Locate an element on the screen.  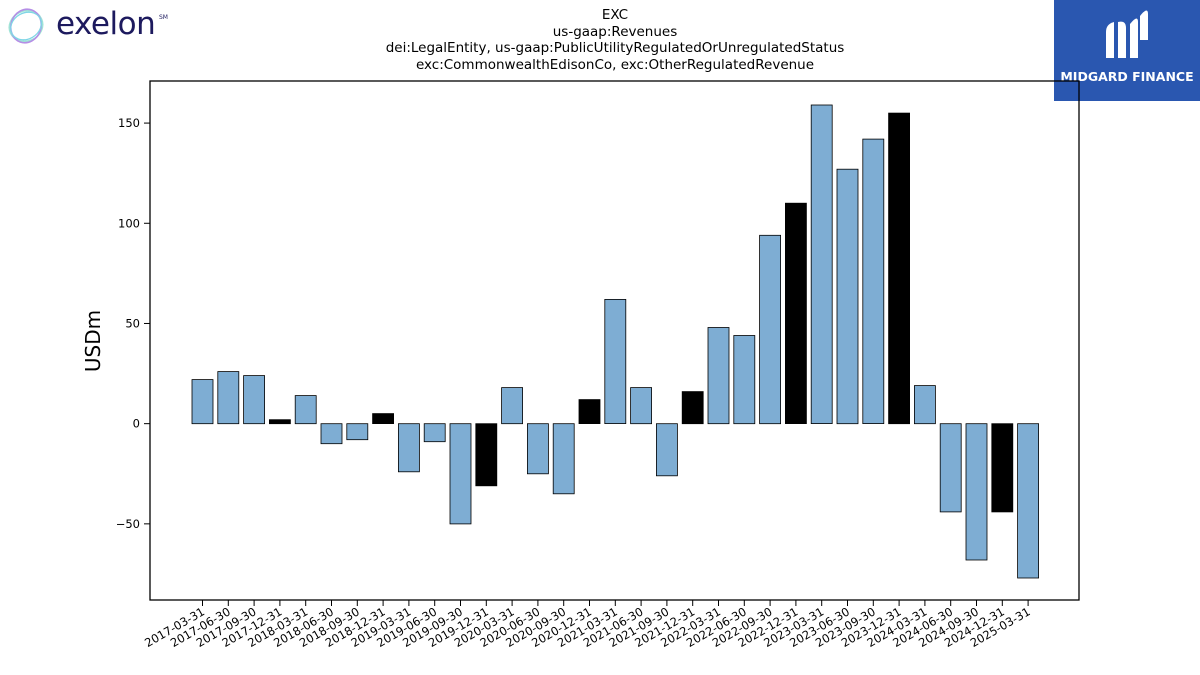
exelon-logo: exelon SM is located at coordinates (89, 26).